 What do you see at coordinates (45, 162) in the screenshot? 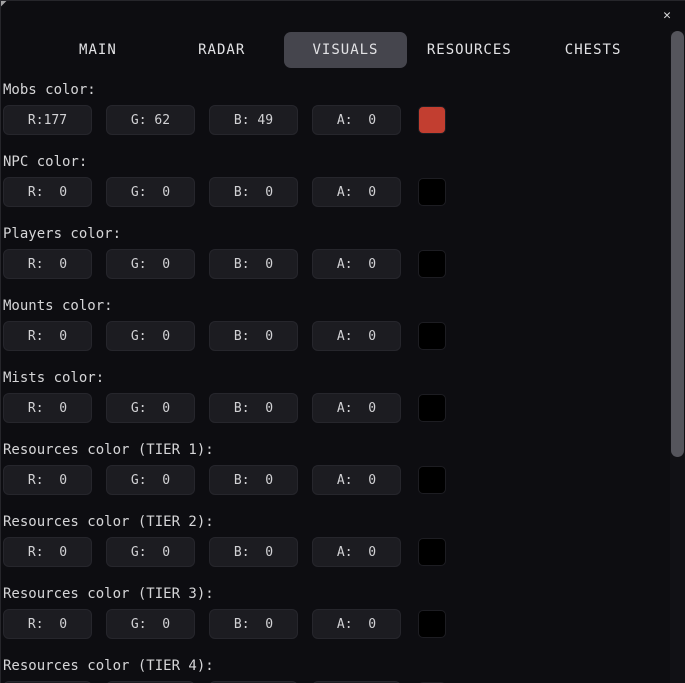
I see `color-group-label: NPC color:` at bounding box center [45, 162].